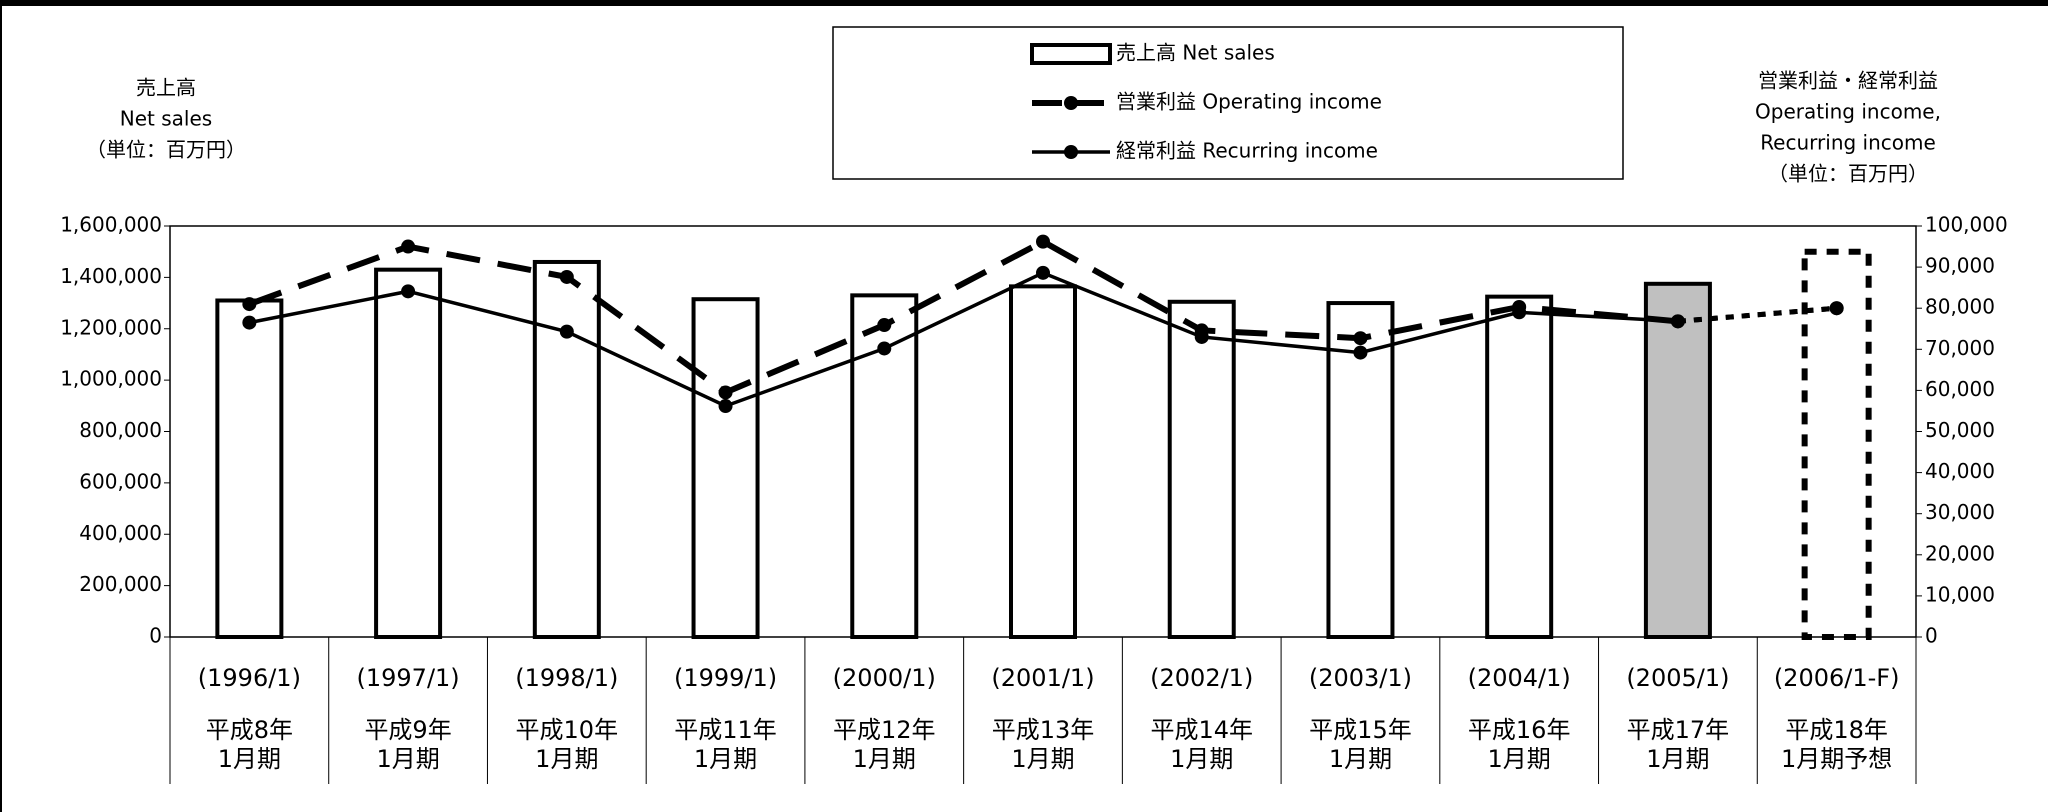 Image resolution: width=2048 pixels, height=812 pixels. Describe the element at coordinates (111, 225) in the screenshot. I see `y-tick-label: 1,600,000` at that location.